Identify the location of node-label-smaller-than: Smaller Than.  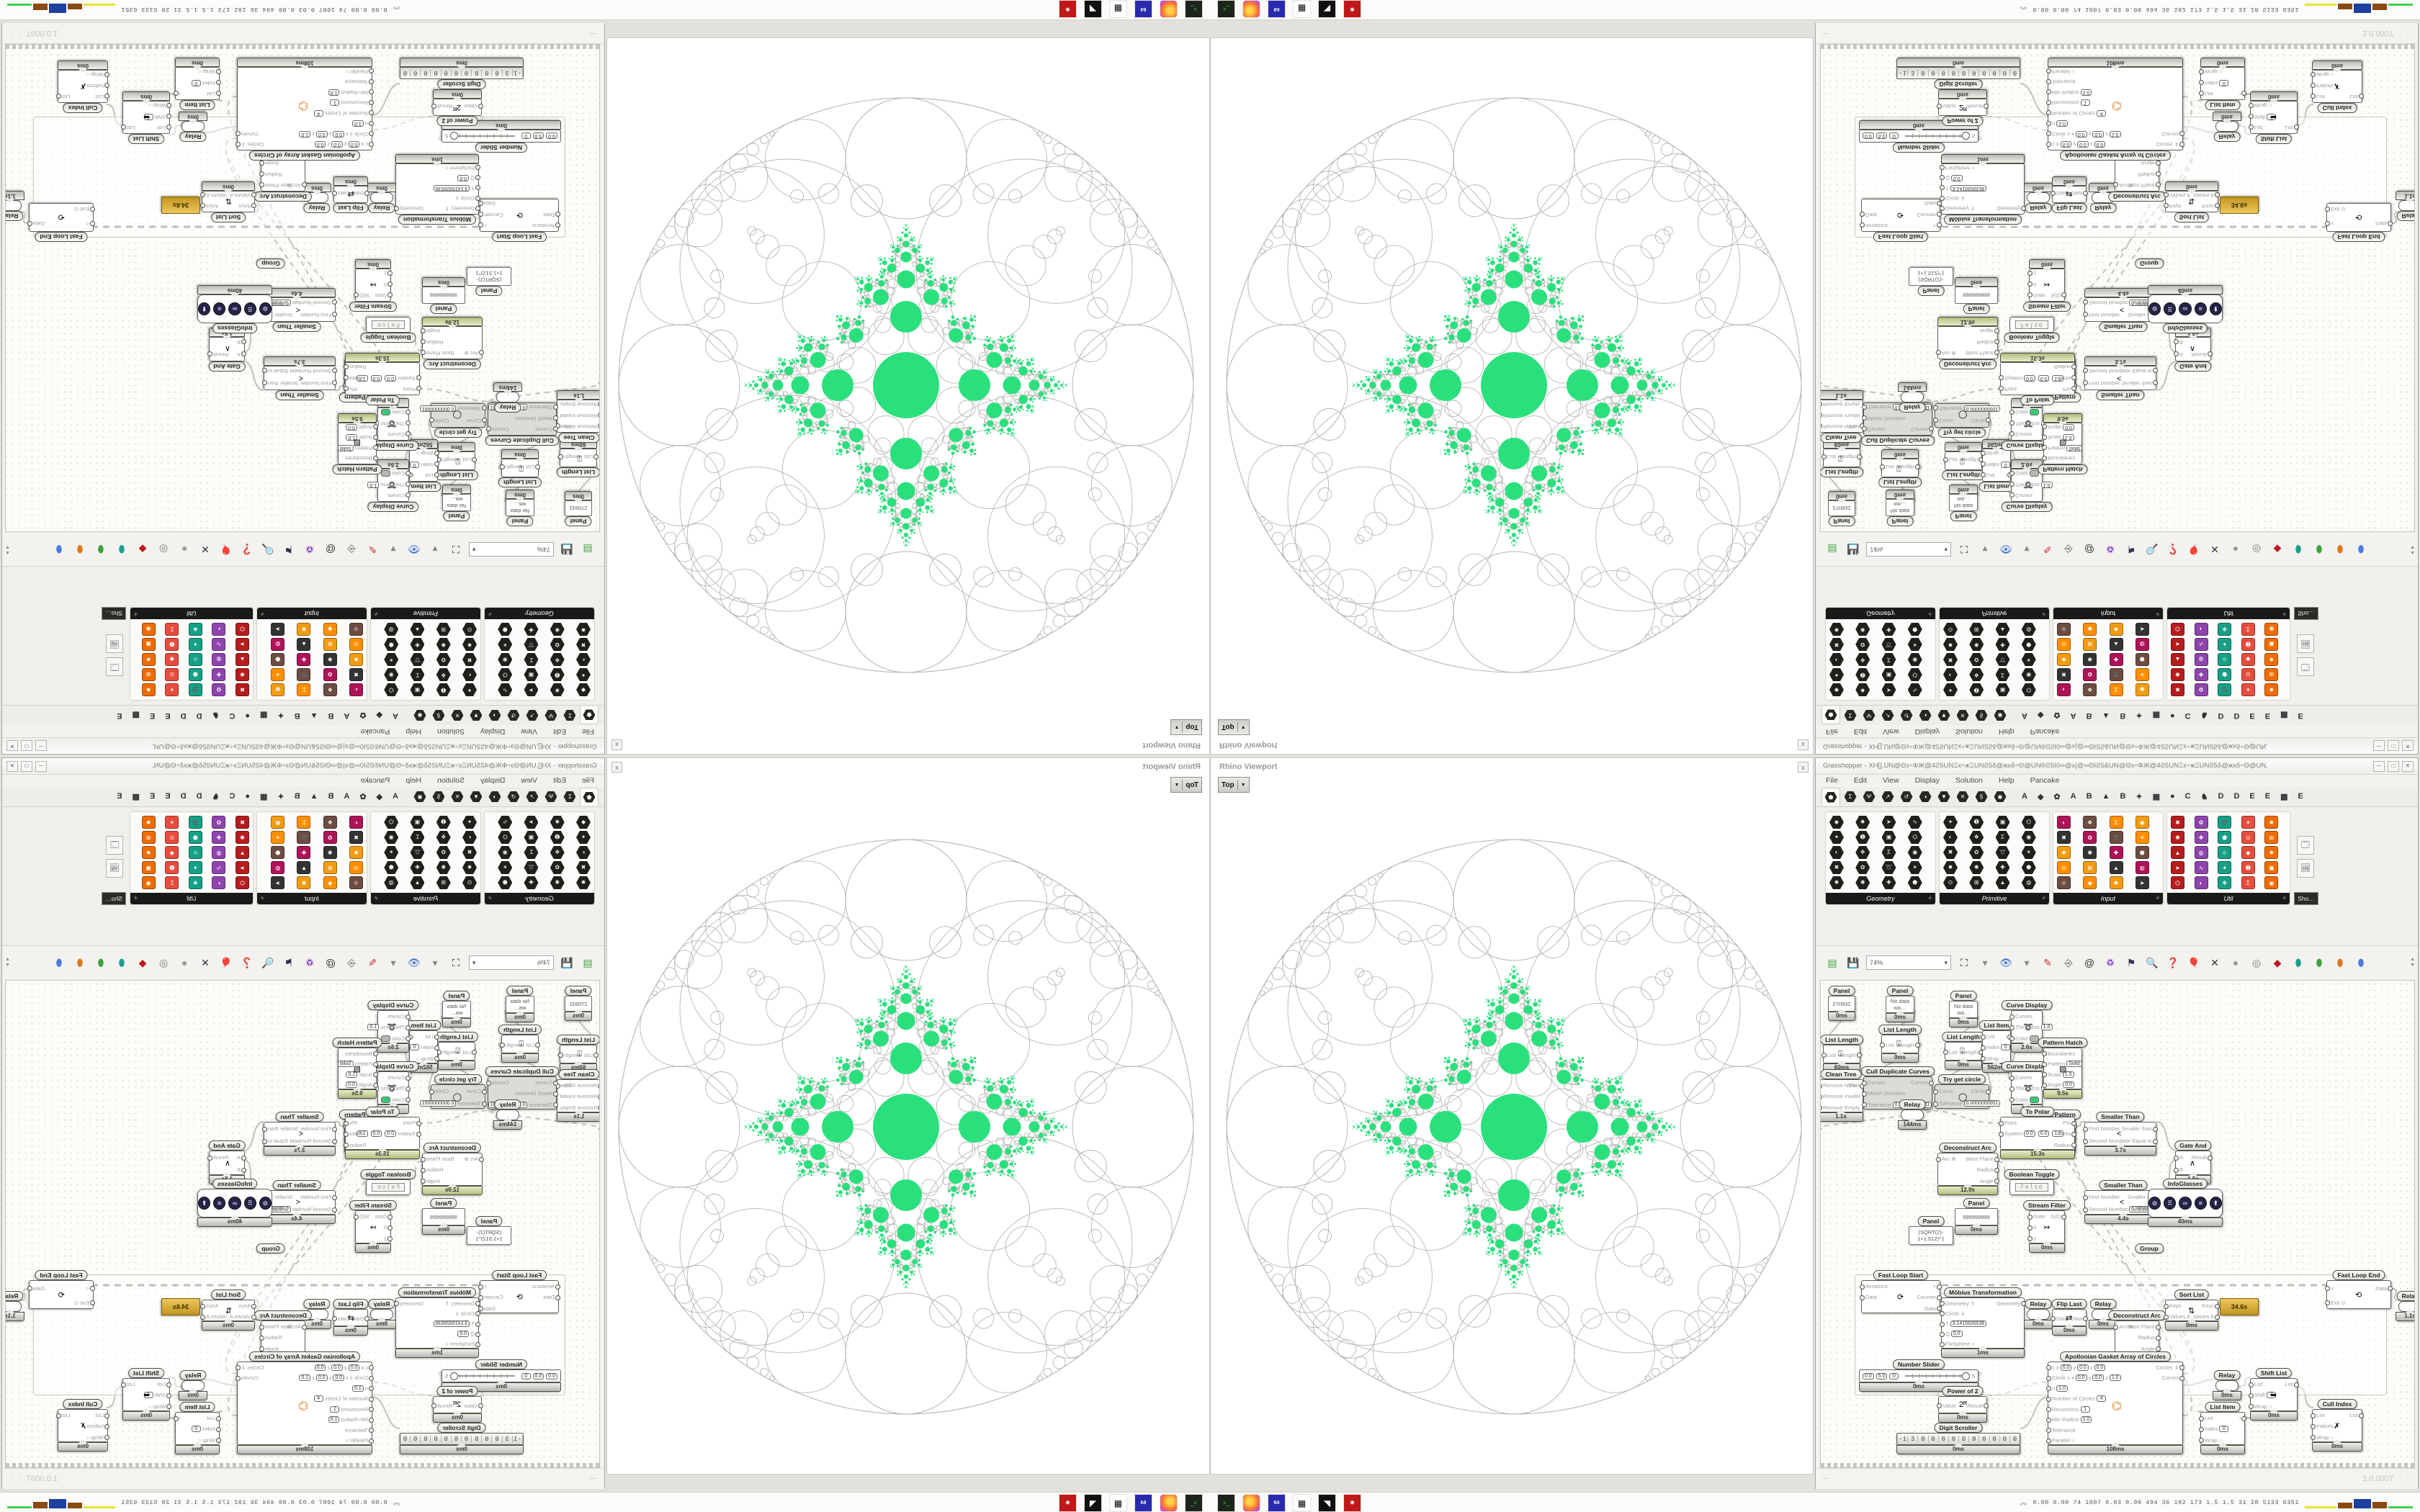
(2120, 1117).